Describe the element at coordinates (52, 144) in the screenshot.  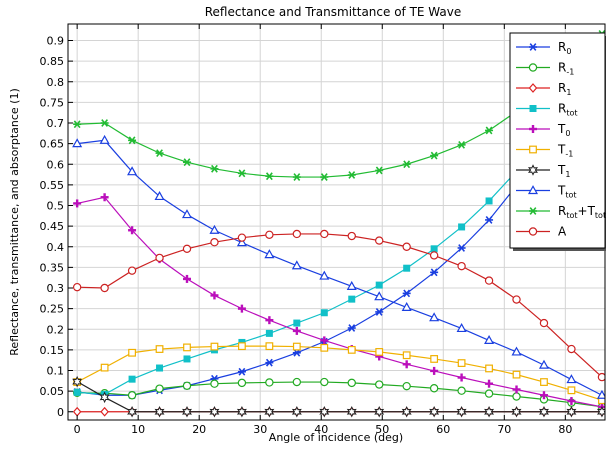
I see `y-tick-label: 0.65` at that location.